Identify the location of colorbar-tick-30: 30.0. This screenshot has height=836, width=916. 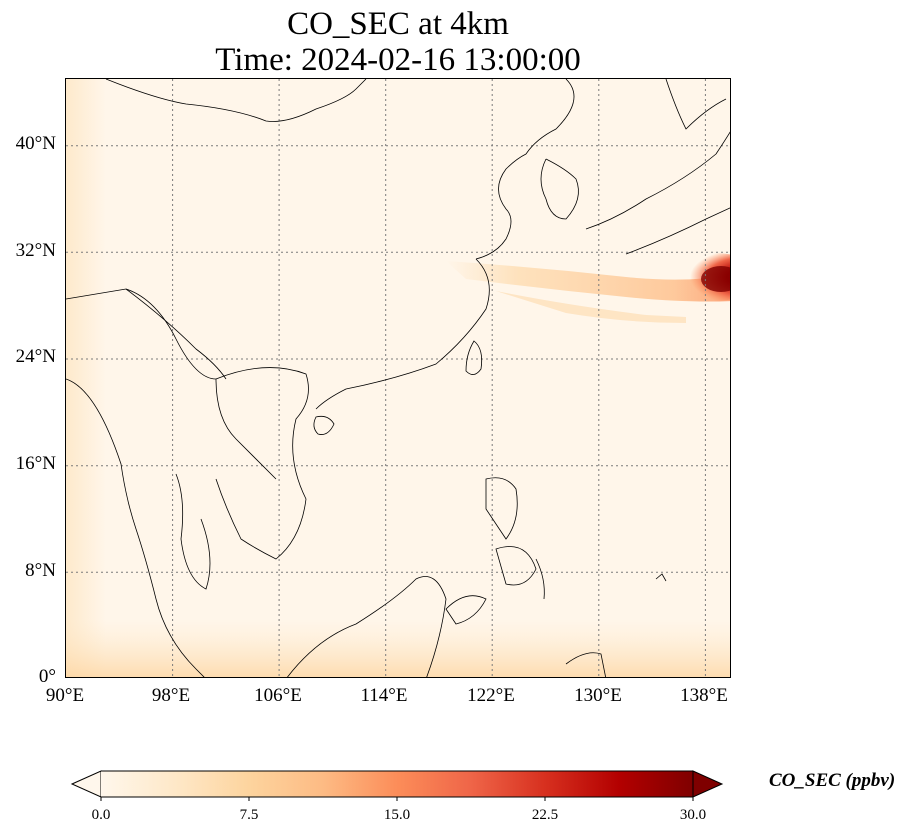
(693, 815).